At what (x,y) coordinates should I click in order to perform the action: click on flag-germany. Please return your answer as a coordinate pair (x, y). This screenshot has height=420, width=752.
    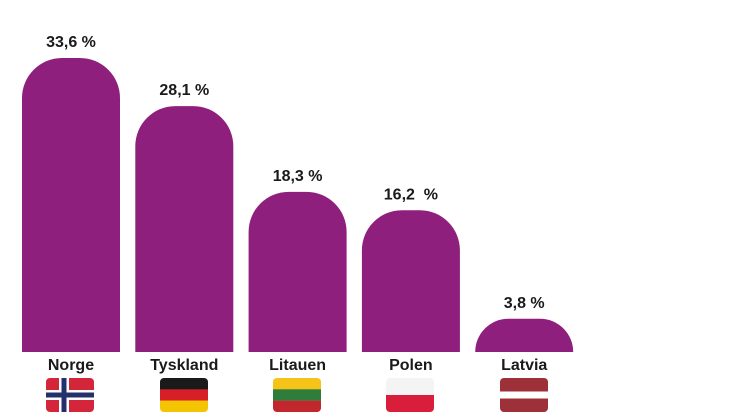
    Looking at the image, I should click on (184, 395).